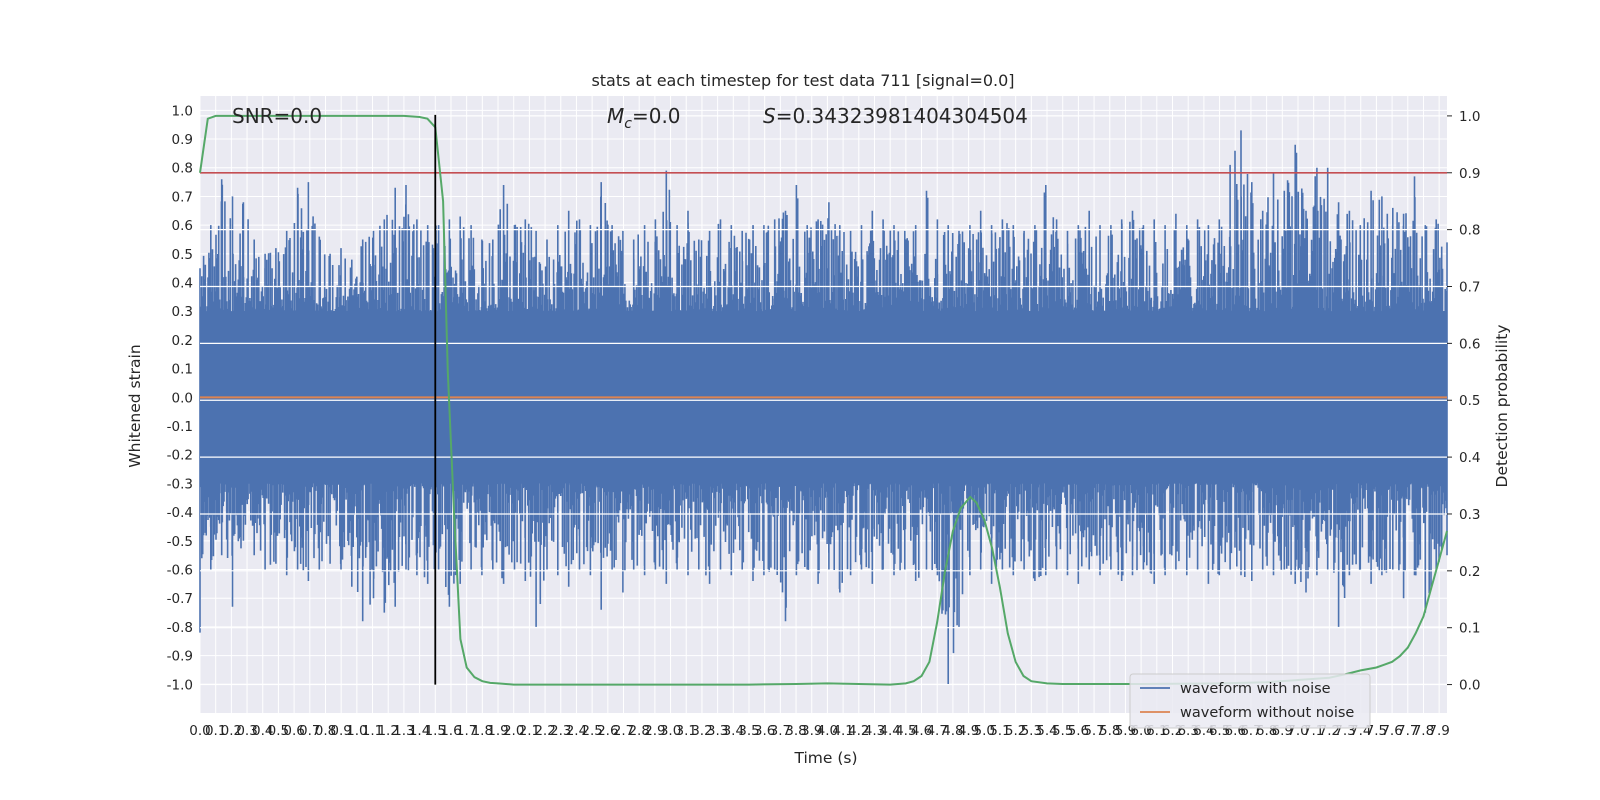 The image size is (1600, 800). Describe the element at coordinates (811, 731) in the screenshot. I see `x-tick-label: 3.9` at that location.